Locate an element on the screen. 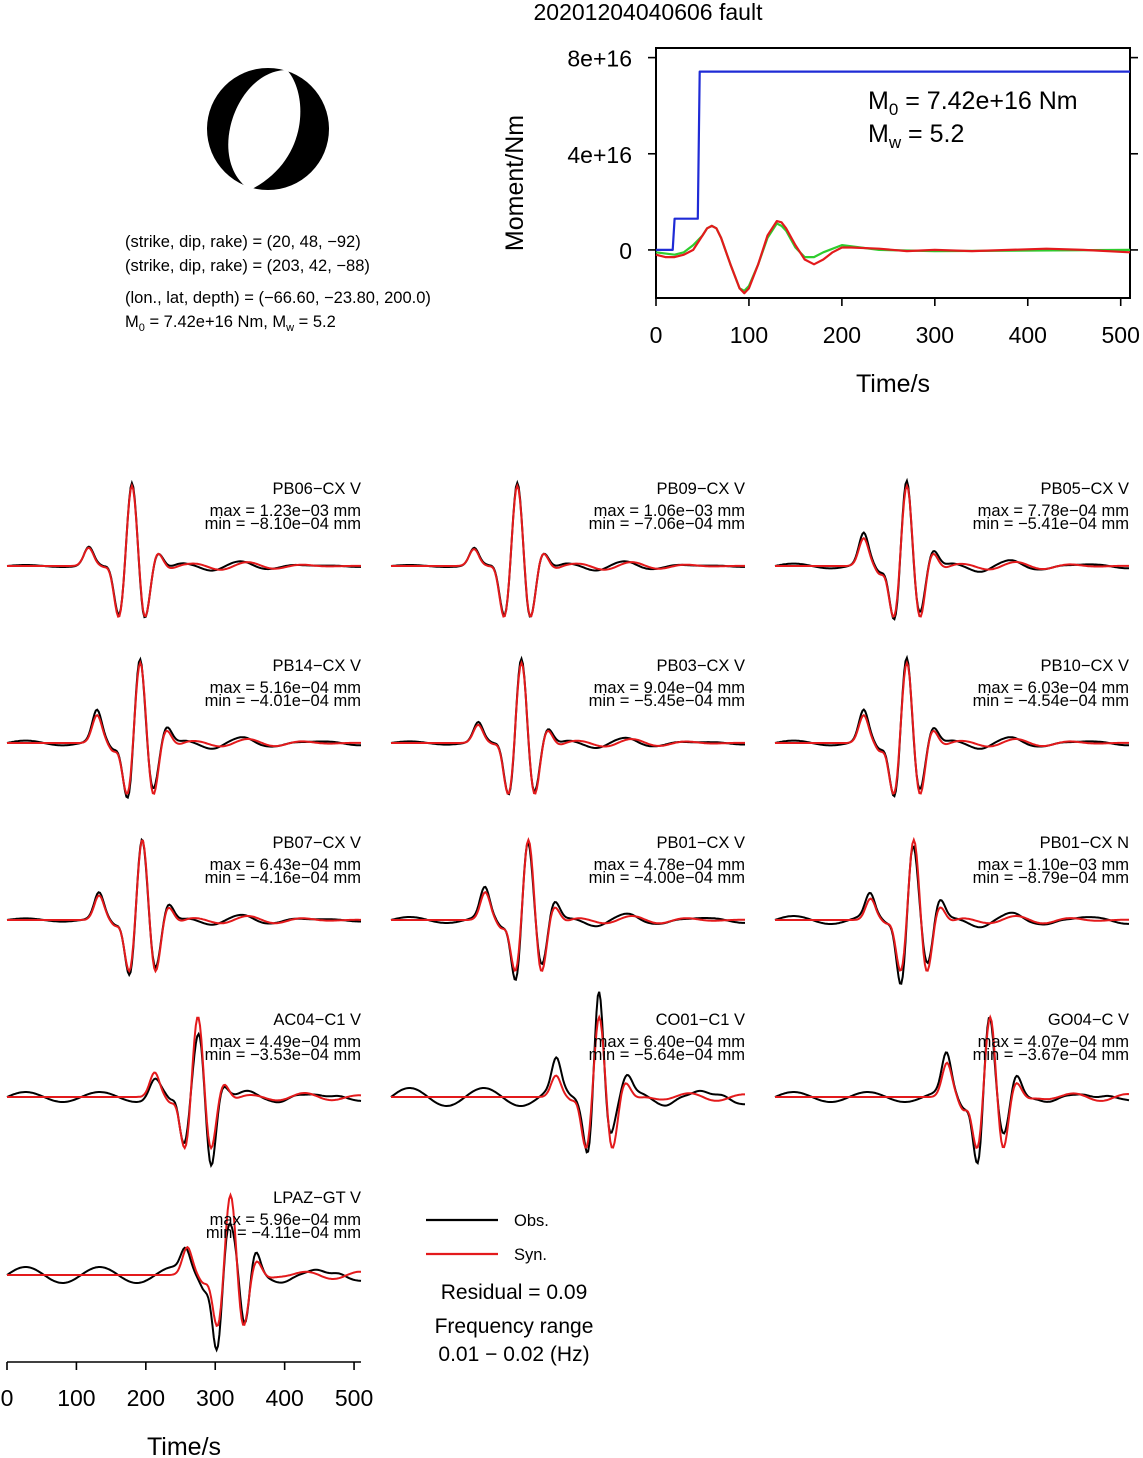  station-max: max = 1.23e−03 mm is located at coordinates (285, 511).